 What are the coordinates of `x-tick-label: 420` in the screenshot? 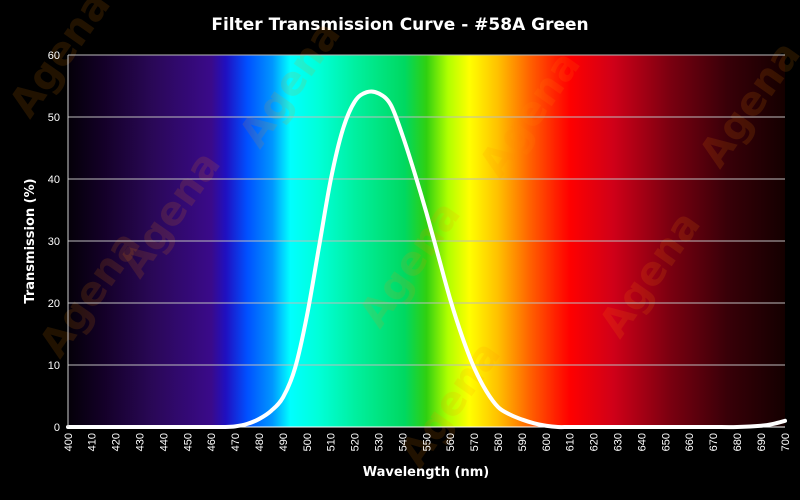 It's located at (117, 442).